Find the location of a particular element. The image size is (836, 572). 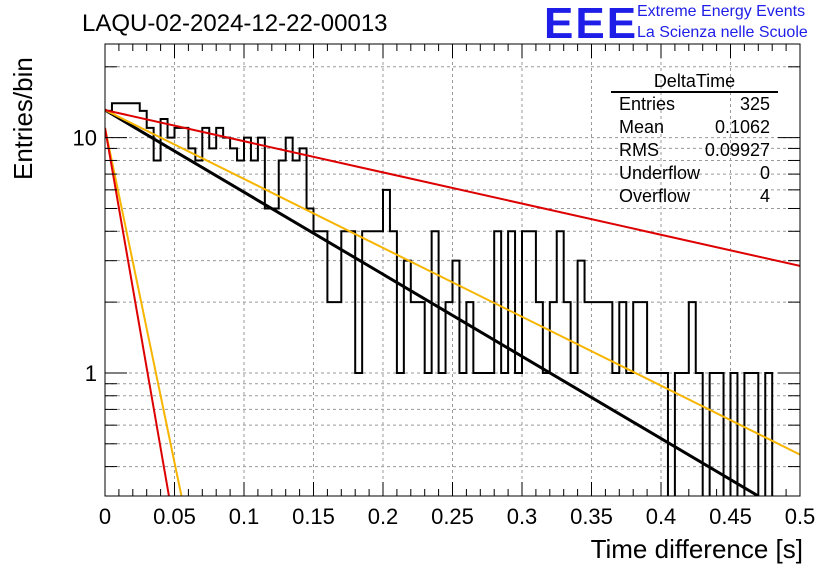

stats-row-label: Mean is located at coordinates (641, 127).